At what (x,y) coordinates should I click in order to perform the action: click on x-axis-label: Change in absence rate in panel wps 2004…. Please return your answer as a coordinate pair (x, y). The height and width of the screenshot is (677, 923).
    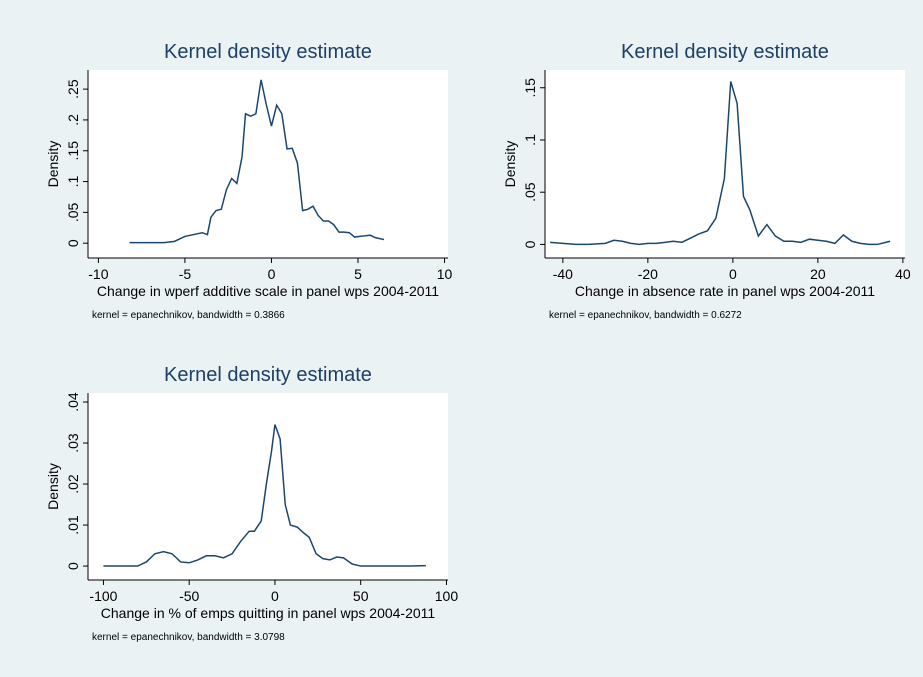
    Looking at the image, I should click on (725, 291).